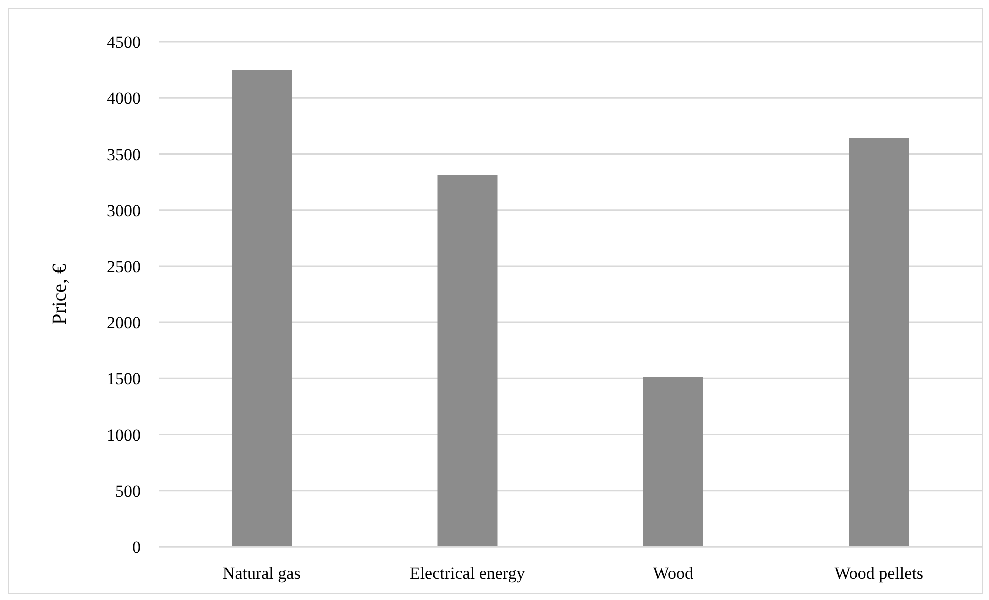 This screenshot has height=600, width=989. I want to click on y-tick-label: 3500, so click(124, 154).